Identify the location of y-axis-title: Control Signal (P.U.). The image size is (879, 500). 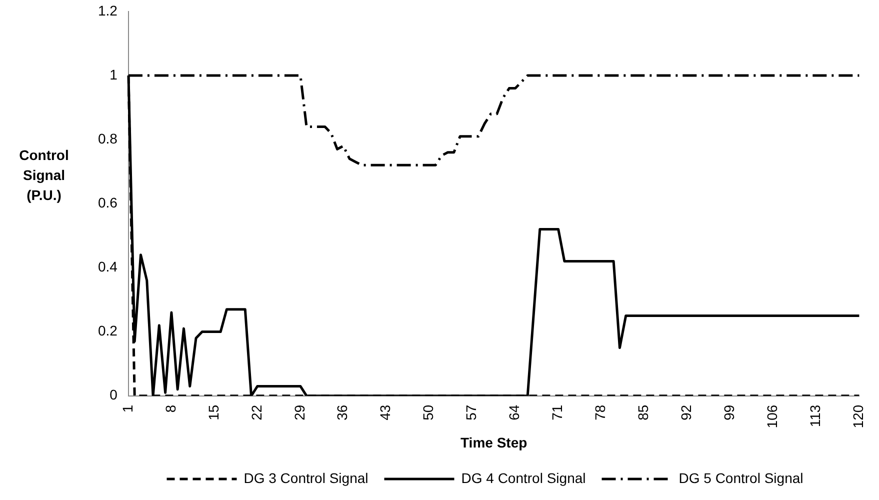
(44, 175).